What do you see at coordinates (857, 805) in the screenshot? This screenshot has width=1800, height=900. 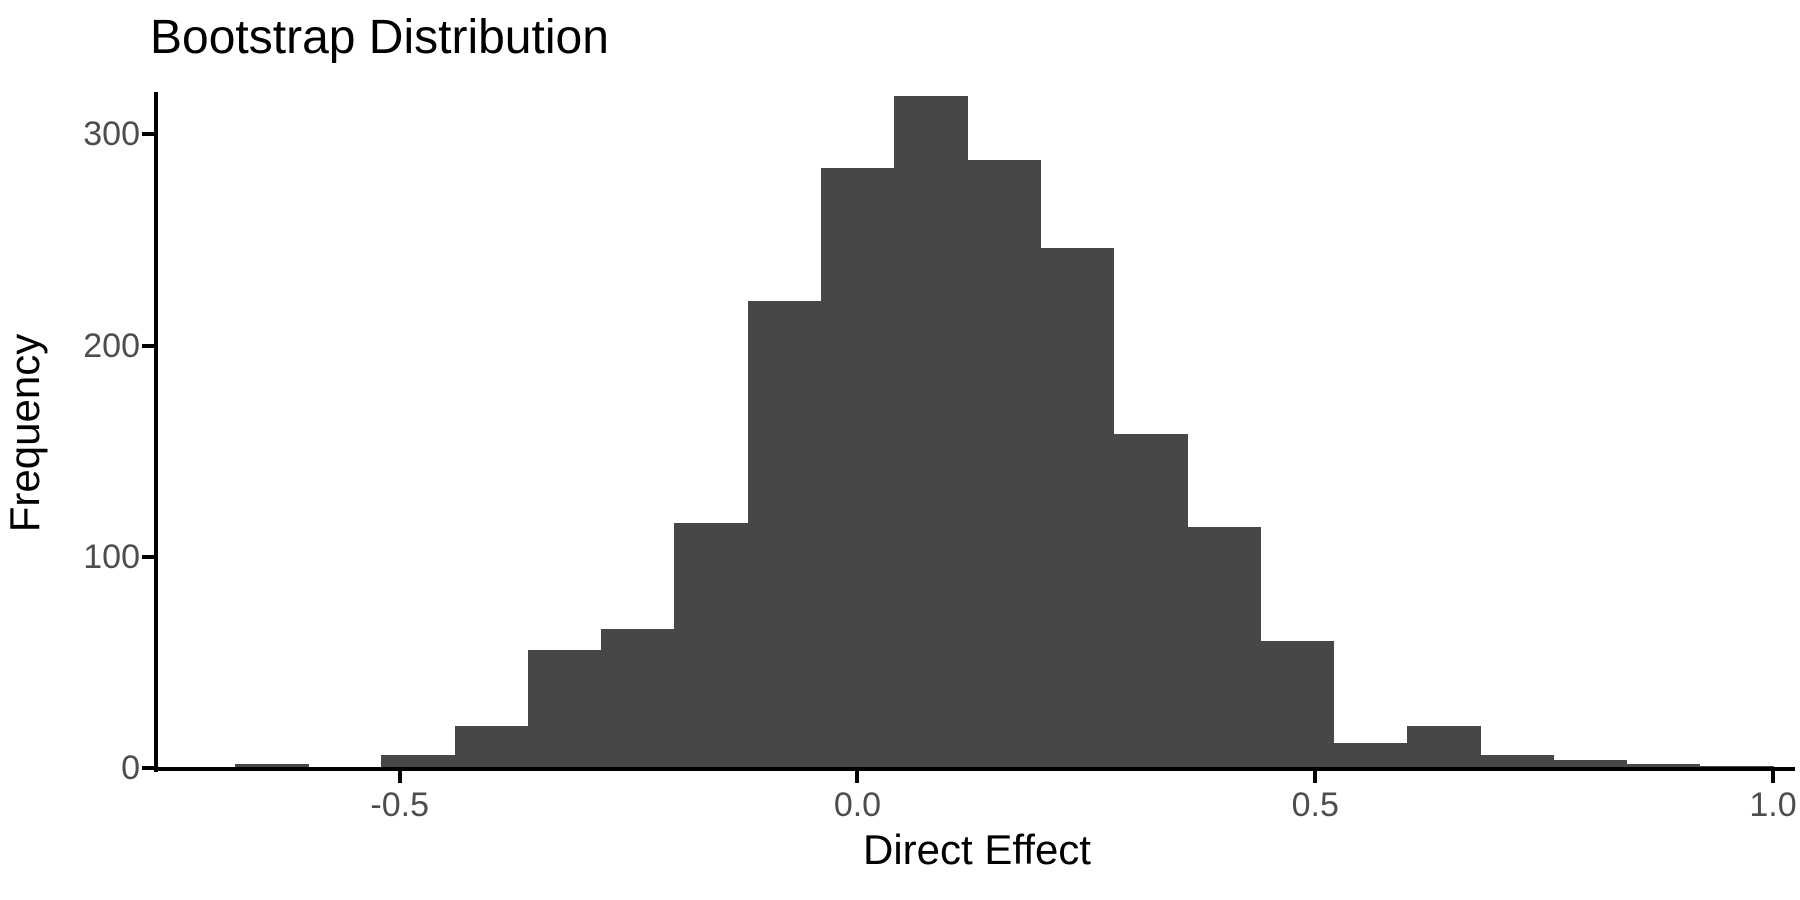 I see `x-tick-label: 0.0` at bounding box center [857, 805].